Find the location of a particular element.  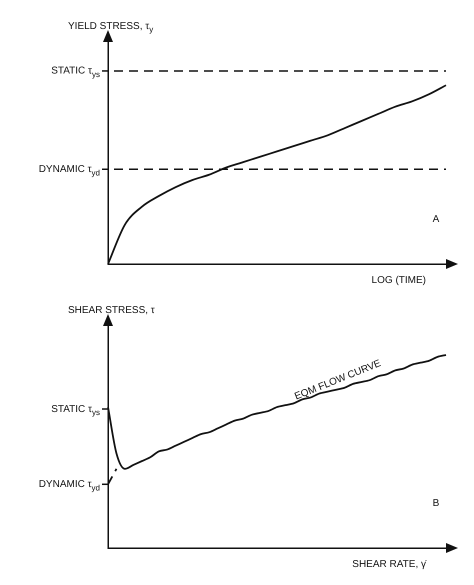

annotation: B is located at coordinates (436, 503).